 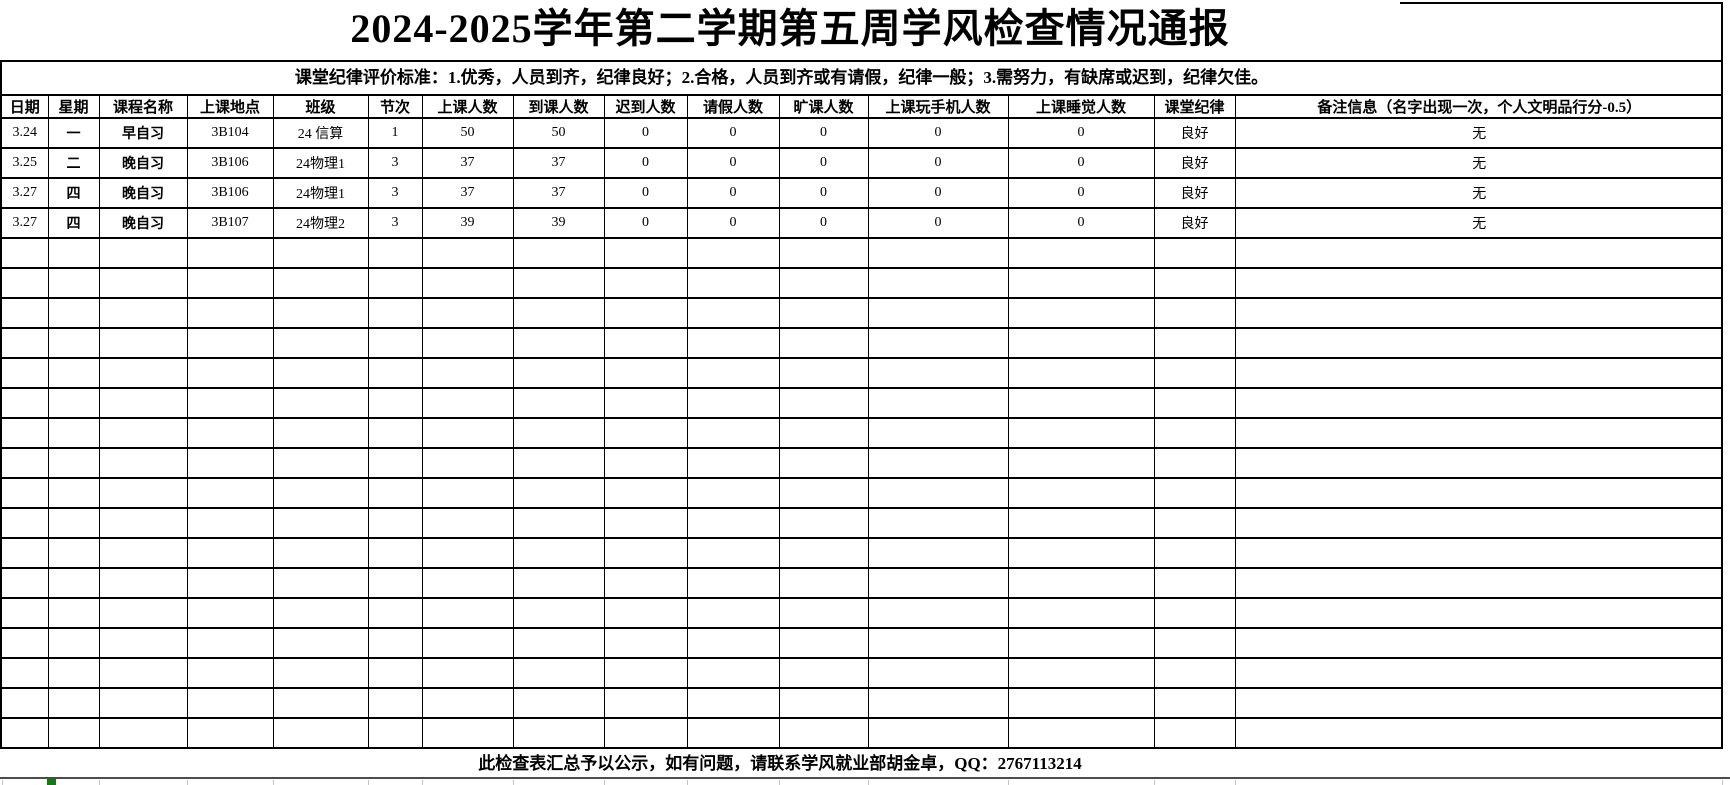 What do you see at coordinates (230, 223) in the screenshot?
I see `table-cell: 3B107` at bounding box center [230, 223].